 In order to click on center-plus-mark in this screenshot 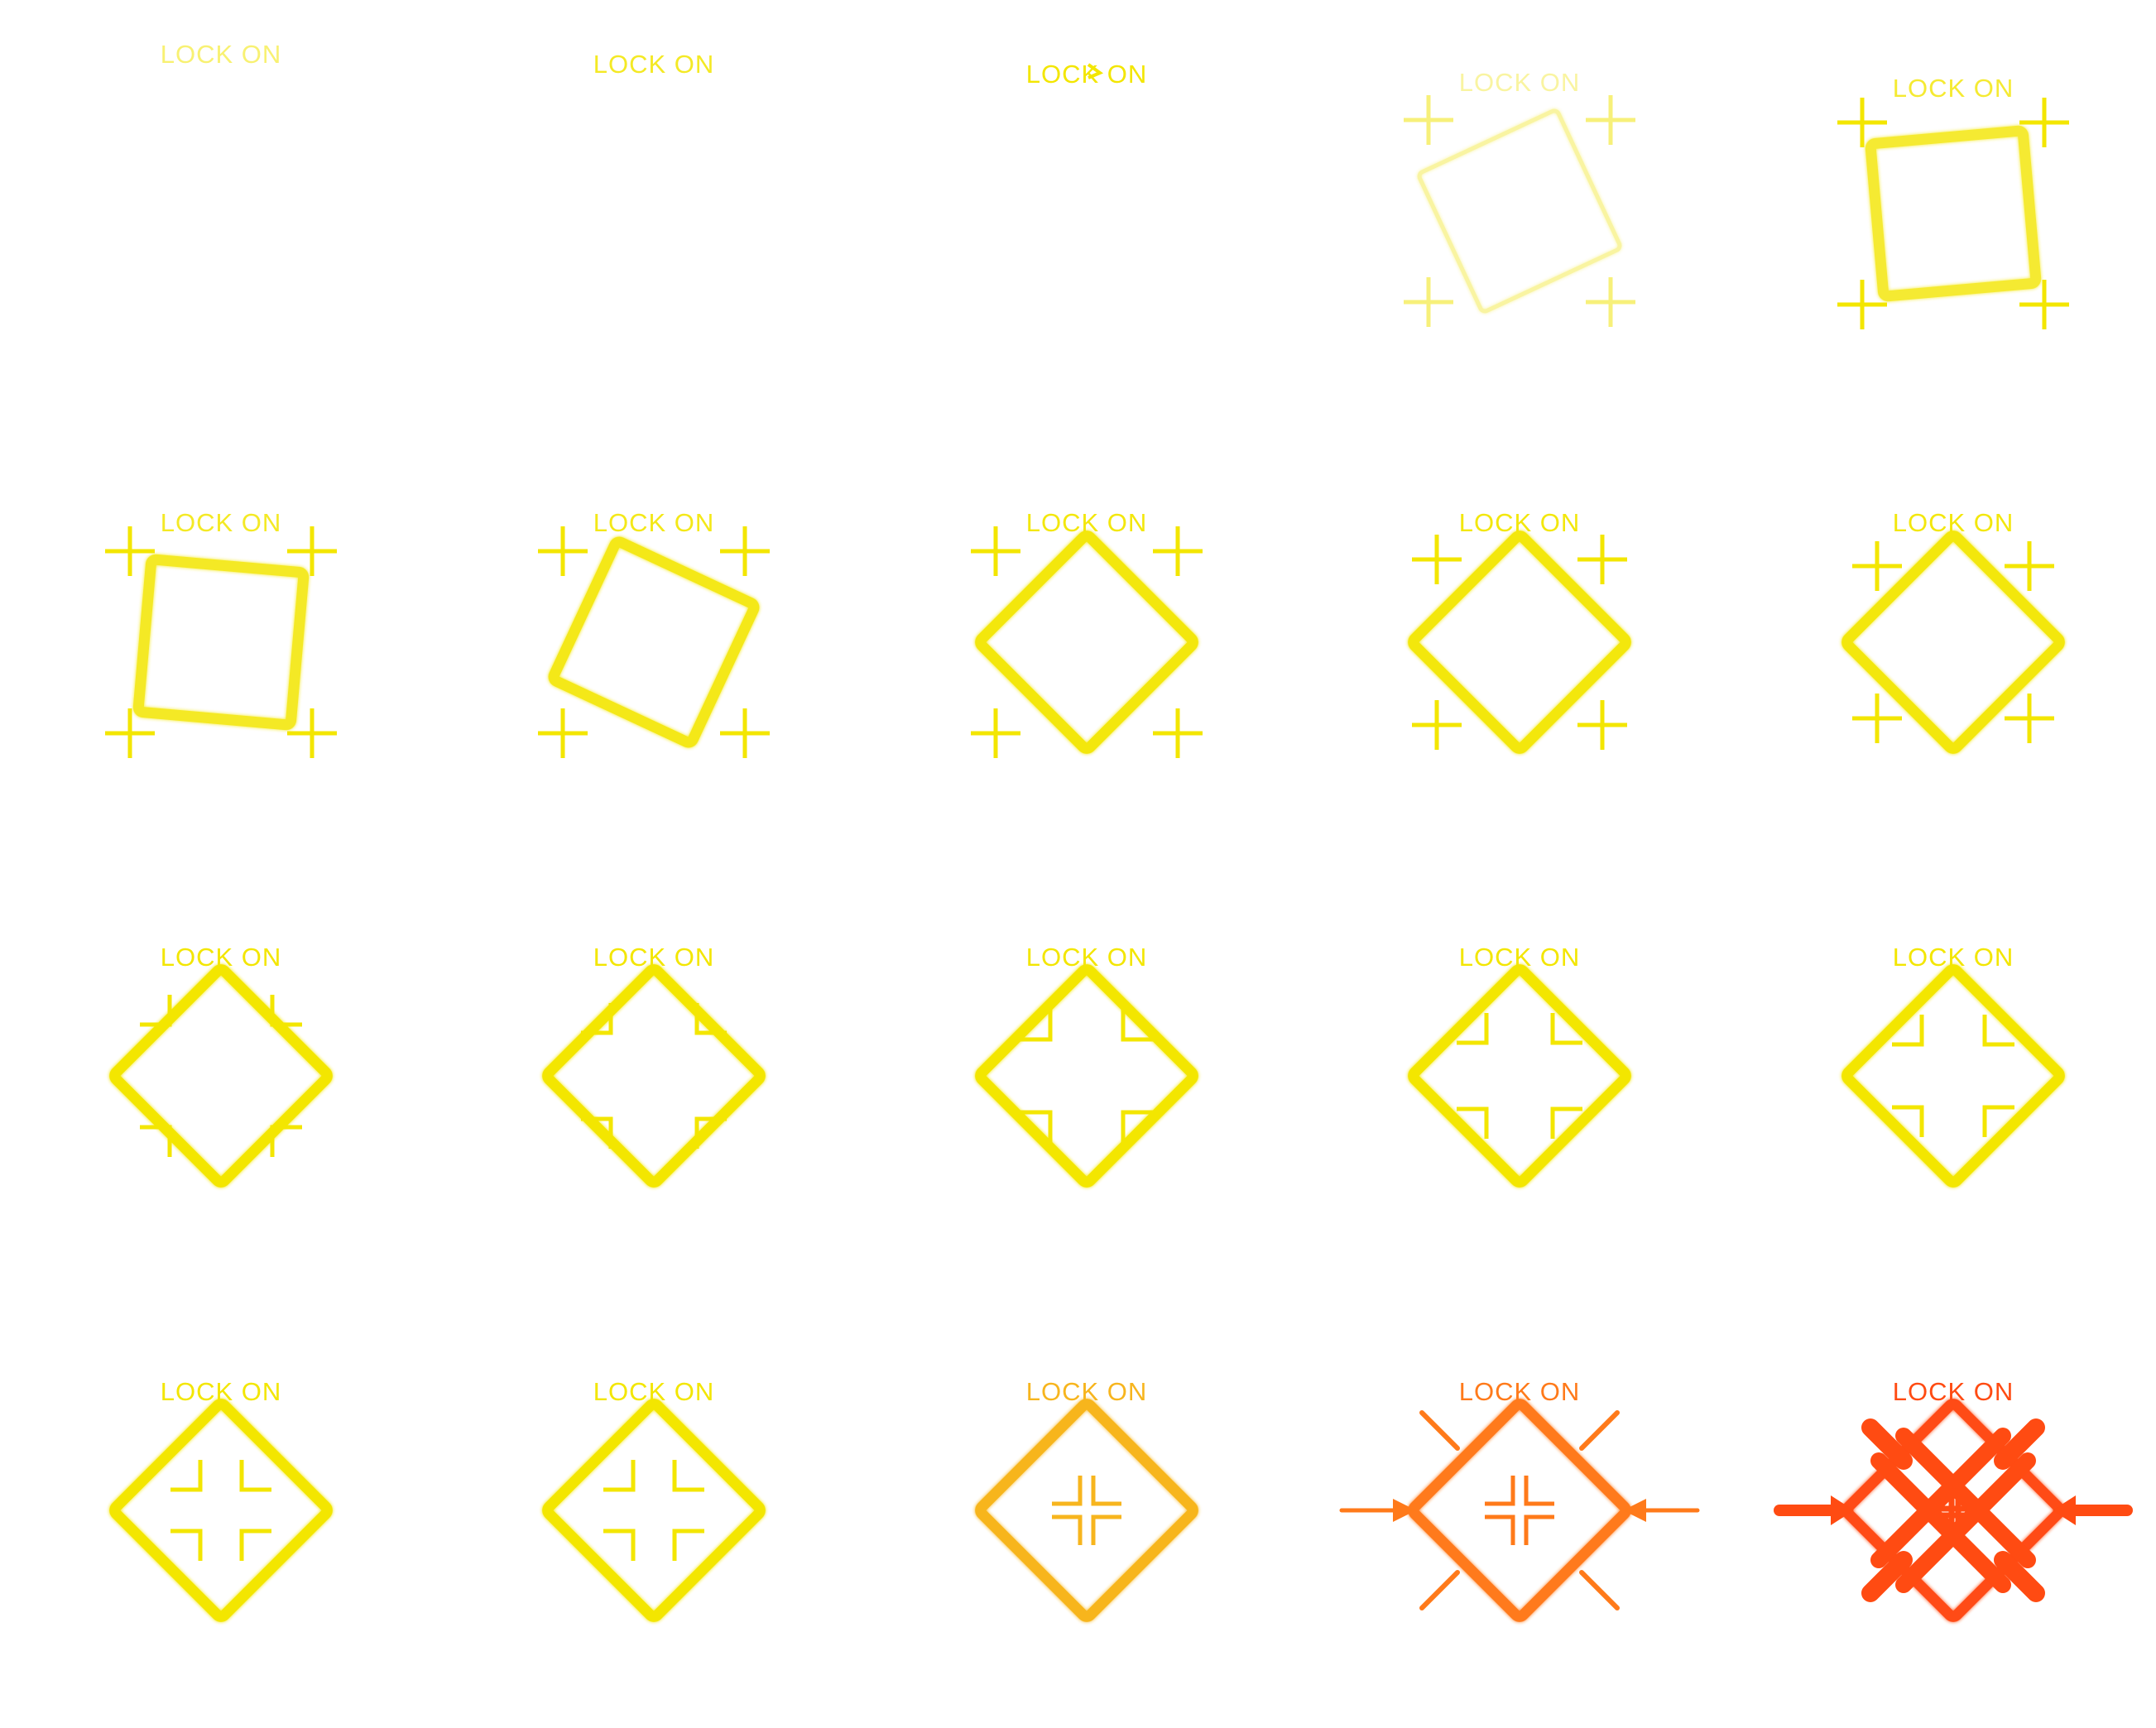, I will do `click(1953, 1510)`.